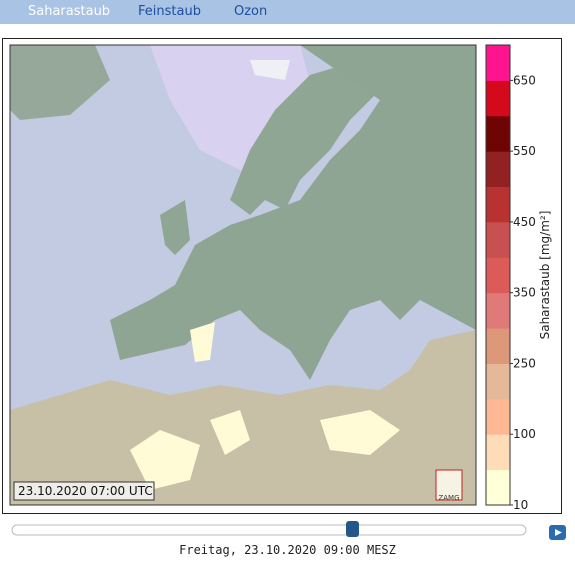  Describe the element at coordinates (524, 293) in the screenshot. I see `colorbar-tick-label: 350` at that location.